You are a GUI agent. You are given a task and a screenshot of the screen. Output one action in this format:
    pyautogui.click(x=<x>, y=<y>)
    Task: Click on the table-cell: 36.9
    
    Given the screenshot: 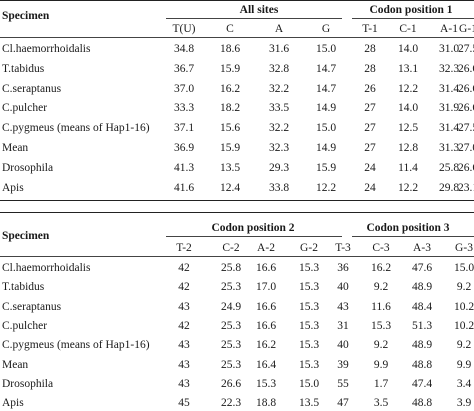 What is the action you would take?
    pyautogui.click(x=184, y=148)
    